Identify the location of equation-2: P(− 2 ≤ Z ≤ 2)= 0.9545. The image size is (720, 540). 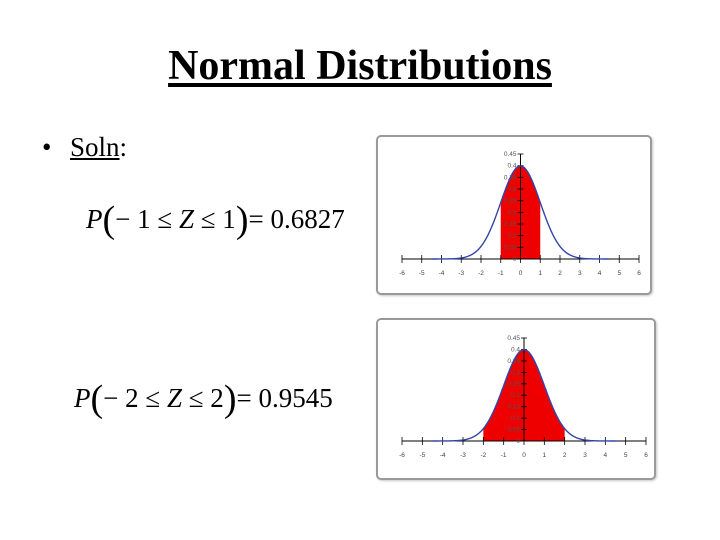
(203, 399).